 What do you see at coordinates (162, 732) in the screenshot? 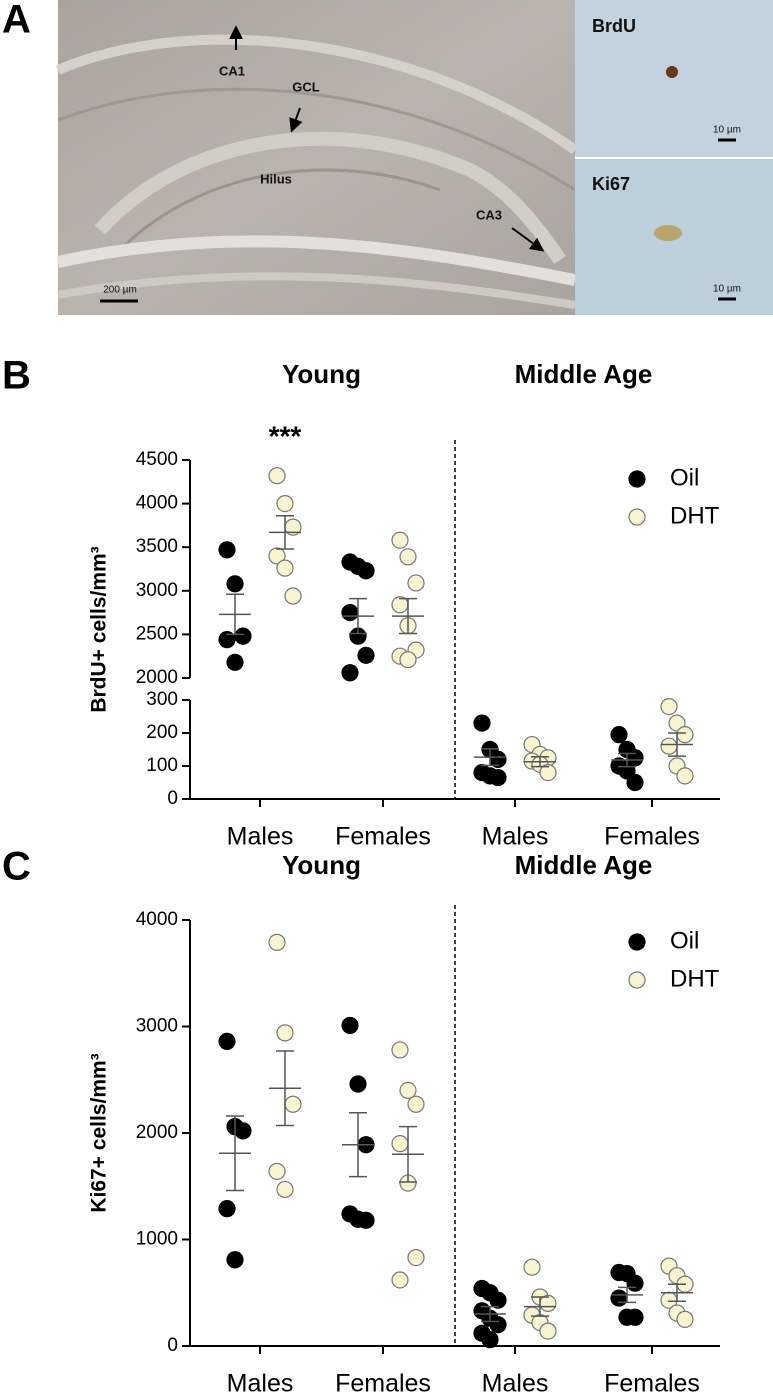
I see `y-tick-label: 200` at bounding box center [162, 732].